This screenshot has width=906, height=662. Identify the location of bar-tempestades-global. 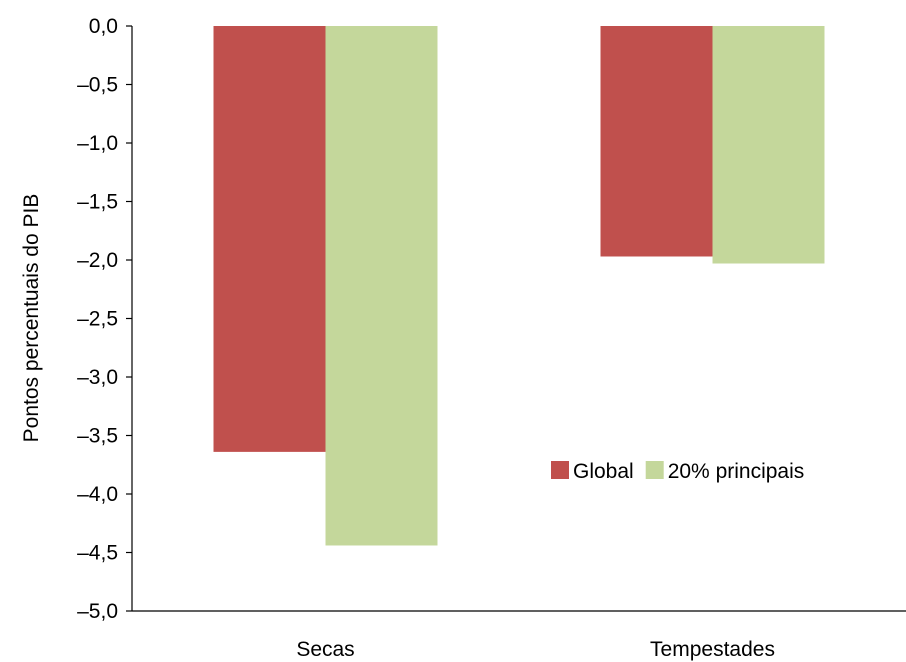
(656, 141).